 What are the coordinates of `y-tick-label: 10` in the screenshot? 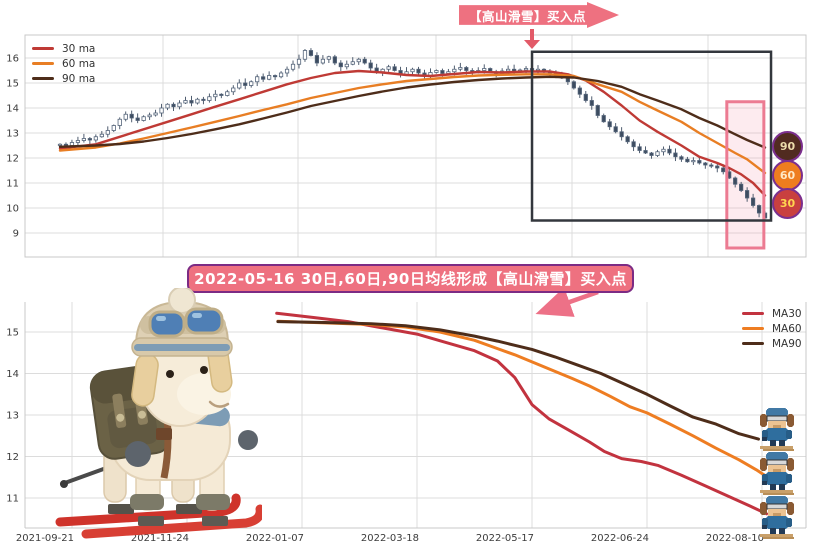 It's located at (12, 209).